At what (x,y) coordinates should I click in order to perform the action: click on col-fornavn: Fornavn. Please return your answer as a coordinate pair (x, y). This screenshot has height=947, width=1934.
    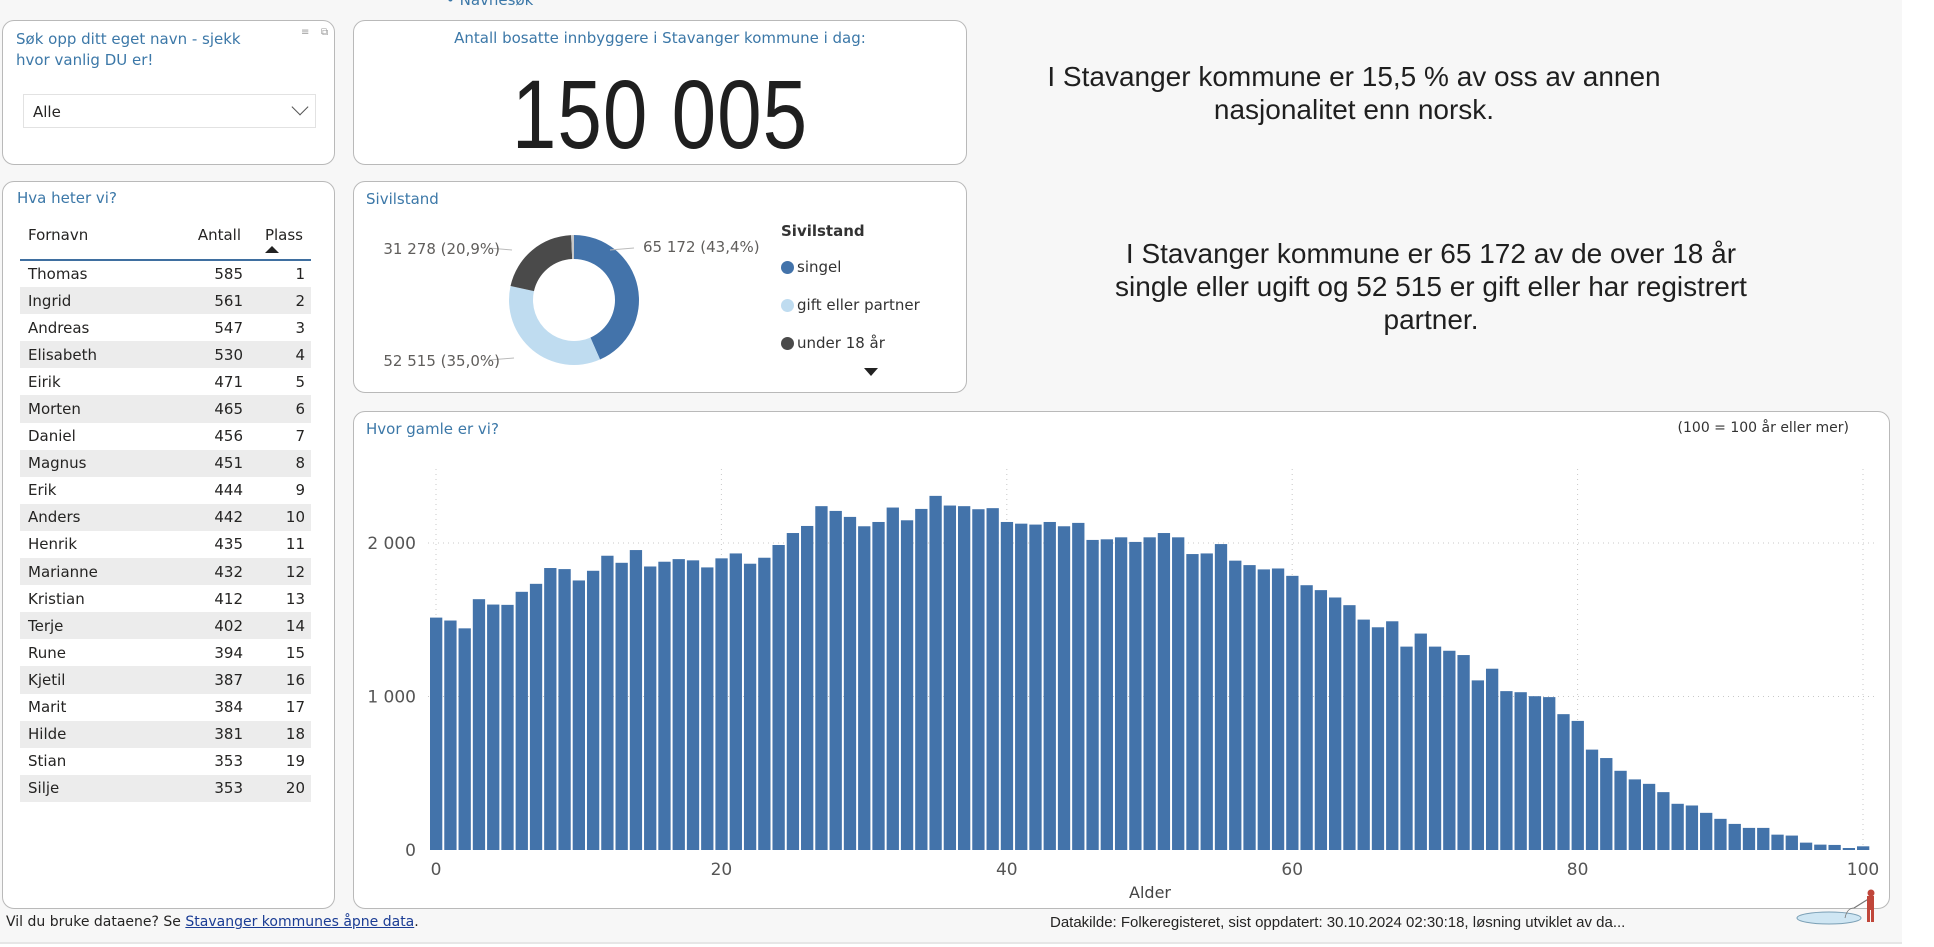
    Looking at the image, I should click on (88, 240).